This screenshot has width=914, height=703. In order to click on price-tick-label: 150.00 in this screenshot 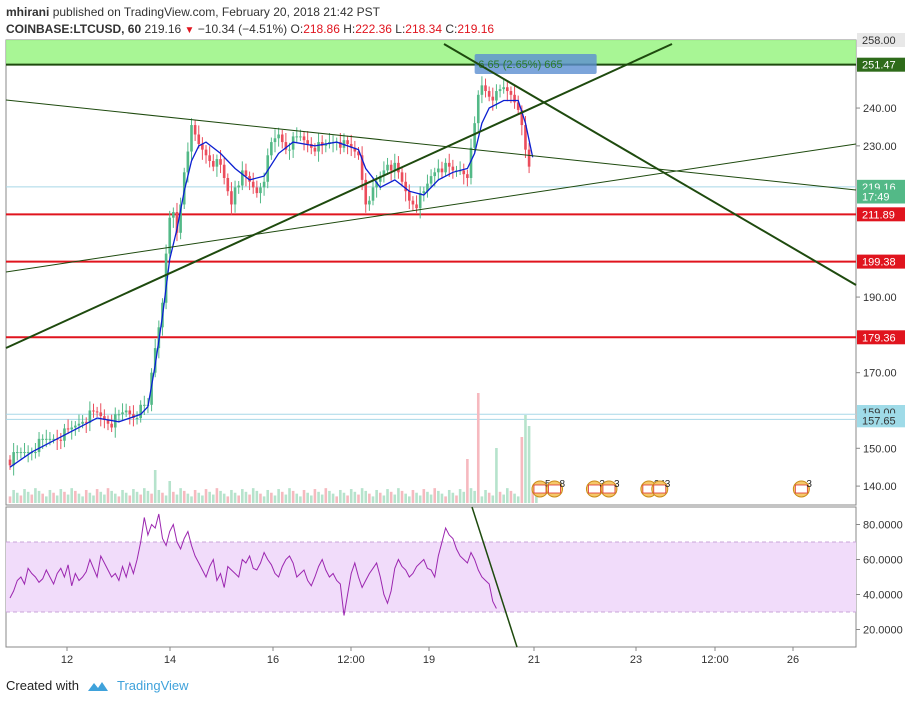, I will do `click(880, 449)`.